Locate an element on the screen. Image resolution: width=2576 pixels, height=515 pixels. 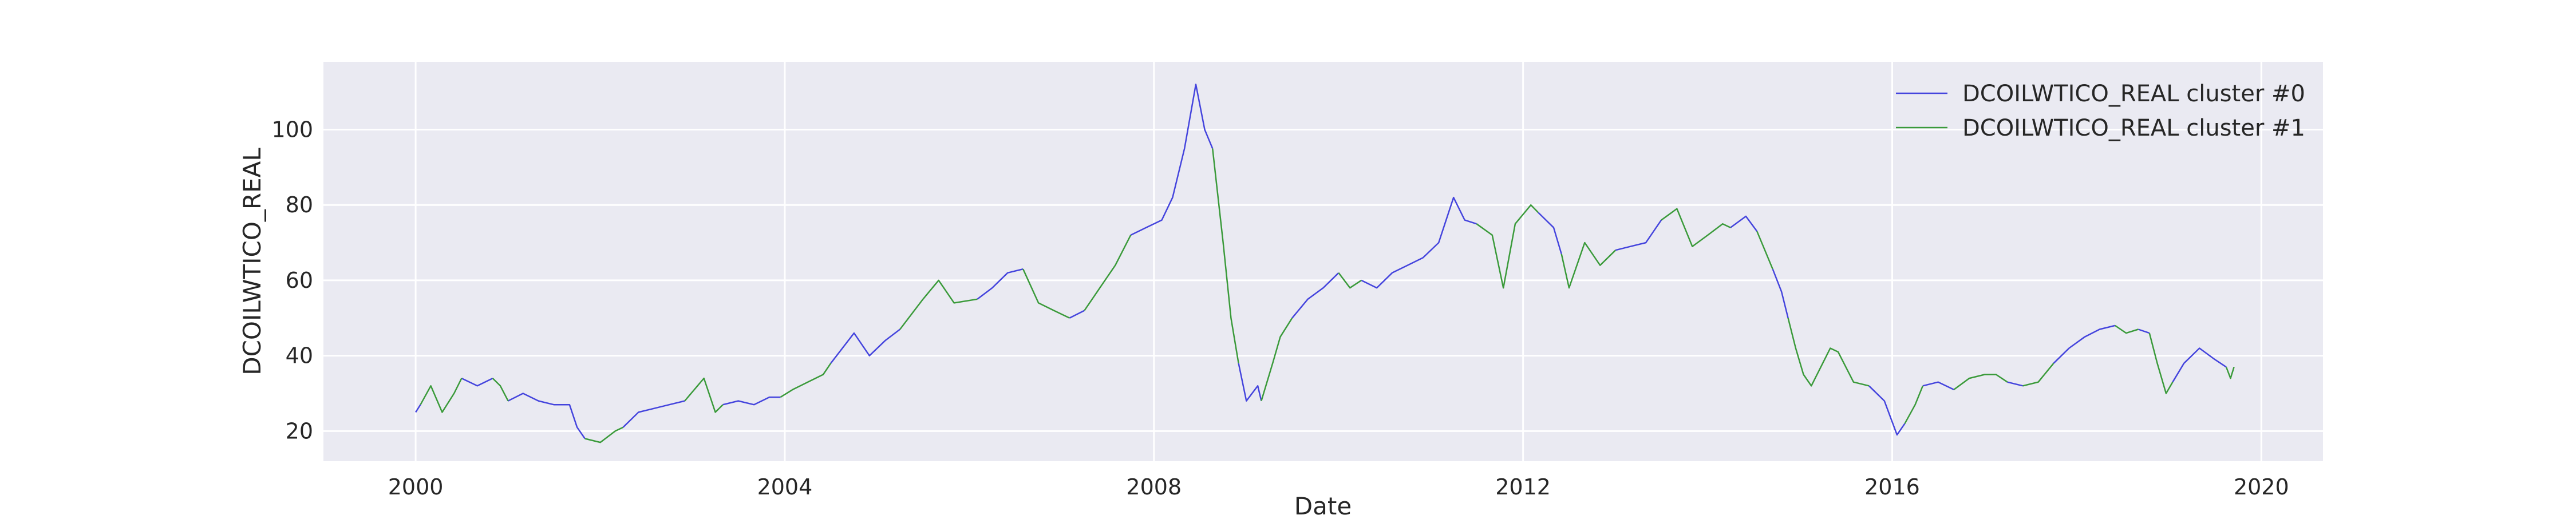
x-tick-label: 2016 is located at coordinates (1892, 487).